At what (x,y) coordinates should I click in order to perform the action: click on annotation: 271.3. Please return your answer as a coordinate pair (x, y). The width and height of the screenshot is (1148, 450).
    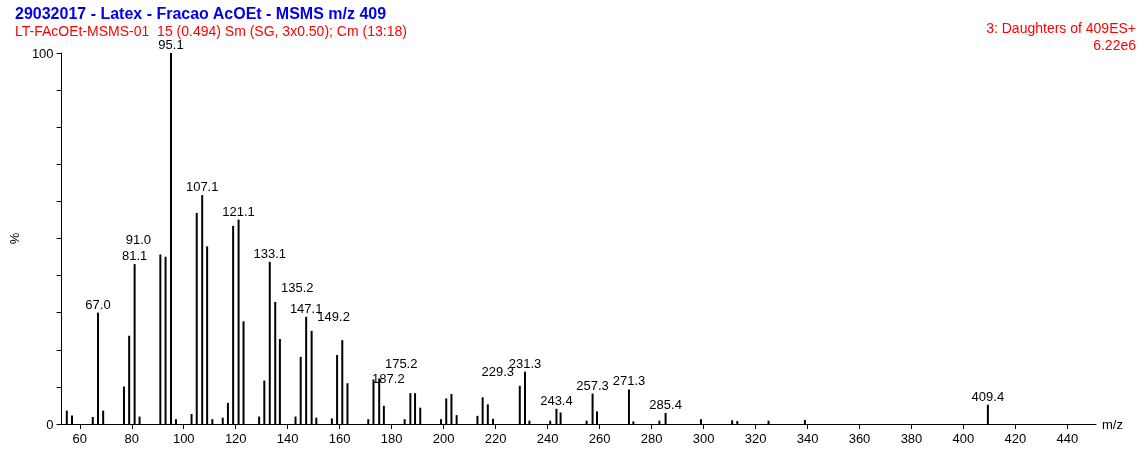
    Looking at the image, I should click on (629, 381).